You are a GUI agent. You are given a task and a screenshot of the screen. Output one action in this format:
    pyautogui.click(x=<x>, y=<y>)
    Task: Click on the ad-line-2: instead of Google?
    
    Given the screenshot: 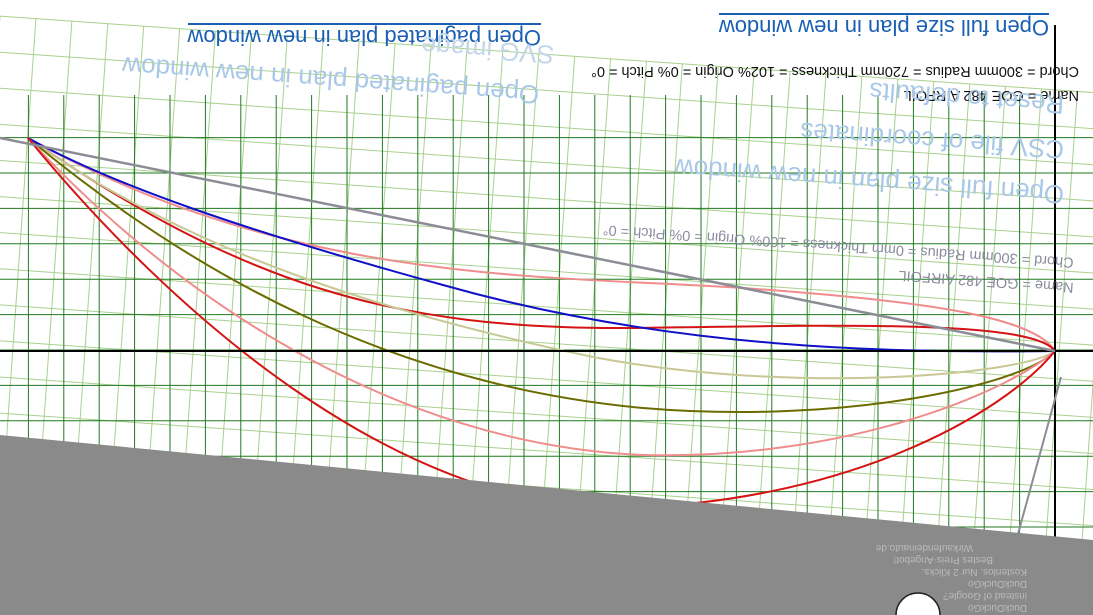 What is the action you would take?
    pyautogui.click(x=985, y=595)
    